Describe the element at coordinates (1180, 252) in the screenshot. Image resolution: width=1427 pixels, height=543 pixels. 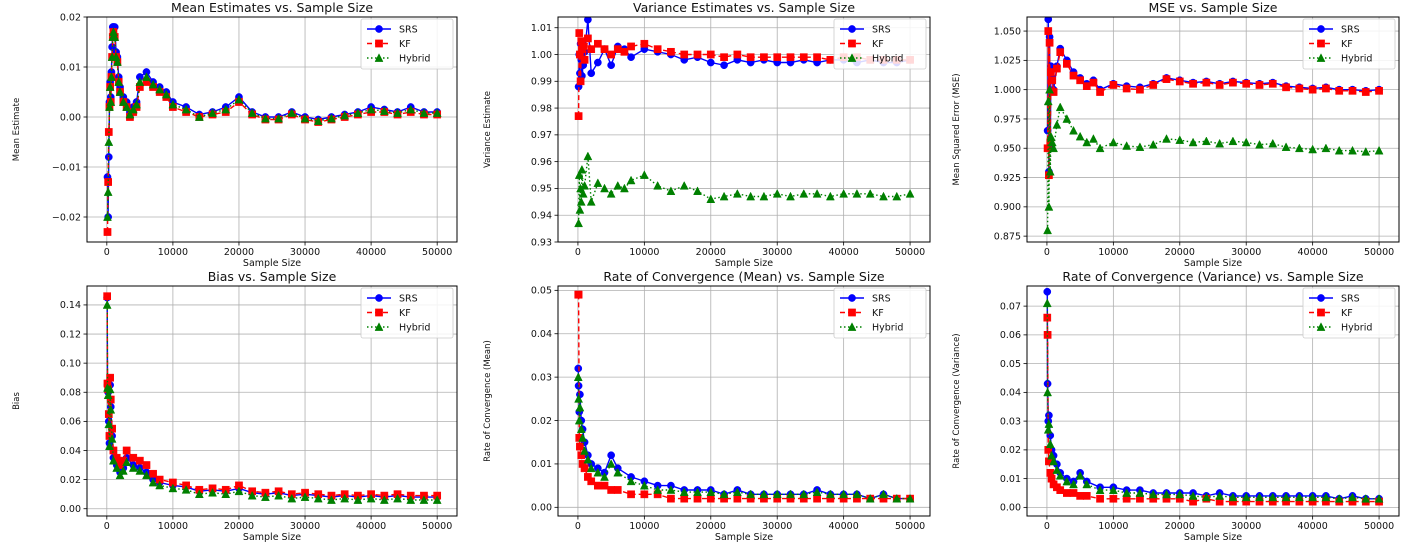
I see `x-tick-label: 20000` at that location.